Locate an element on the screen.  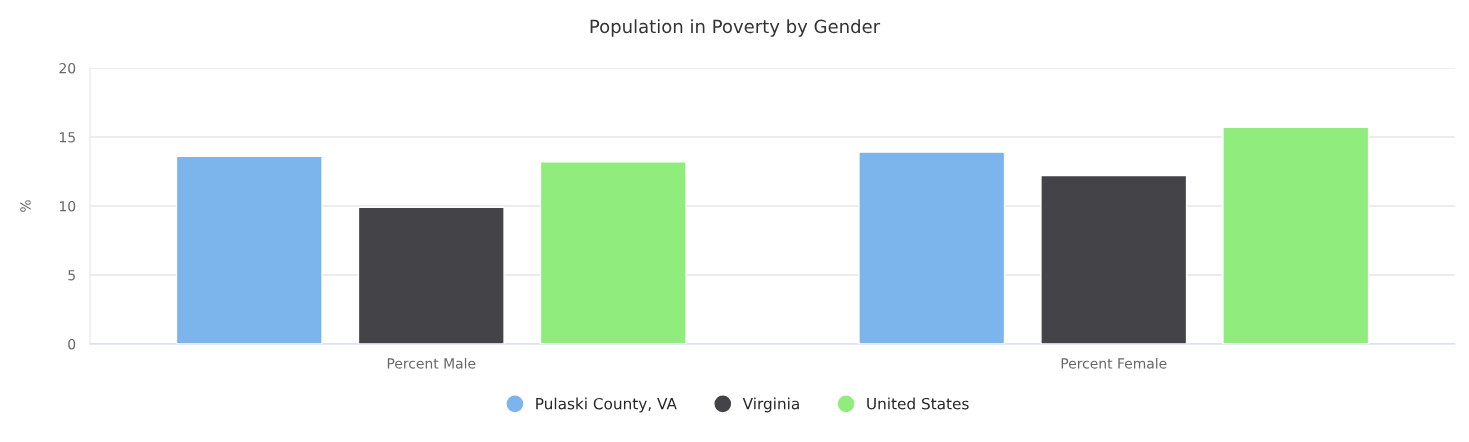
chart-title: Population in Poverty by Gender is located at coordinates (735, 28).